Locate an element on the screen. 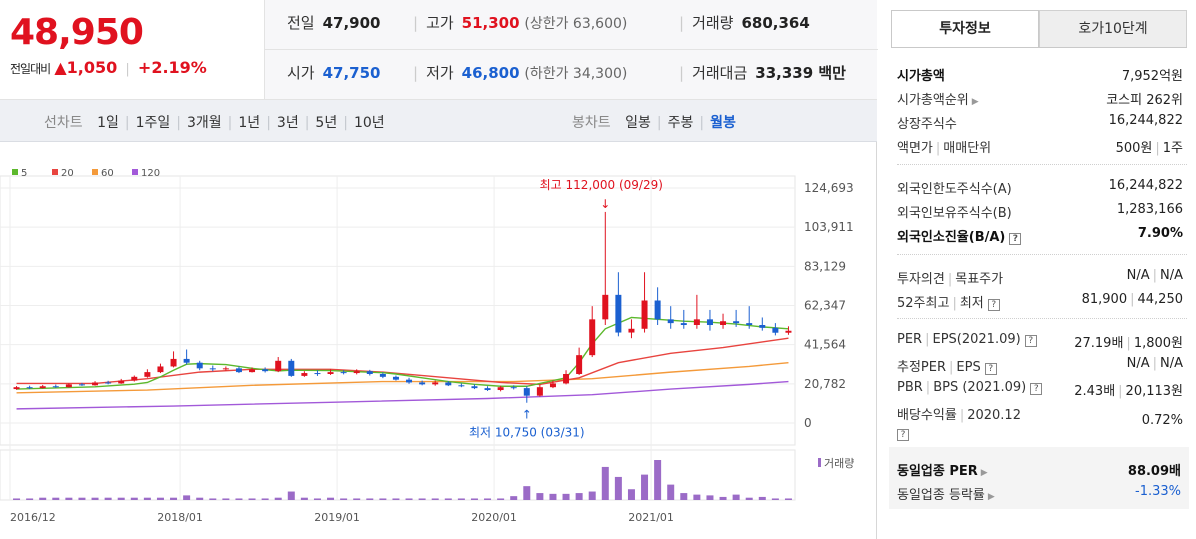  line-period-option: 1주일 is located at coordinates (153, 123).